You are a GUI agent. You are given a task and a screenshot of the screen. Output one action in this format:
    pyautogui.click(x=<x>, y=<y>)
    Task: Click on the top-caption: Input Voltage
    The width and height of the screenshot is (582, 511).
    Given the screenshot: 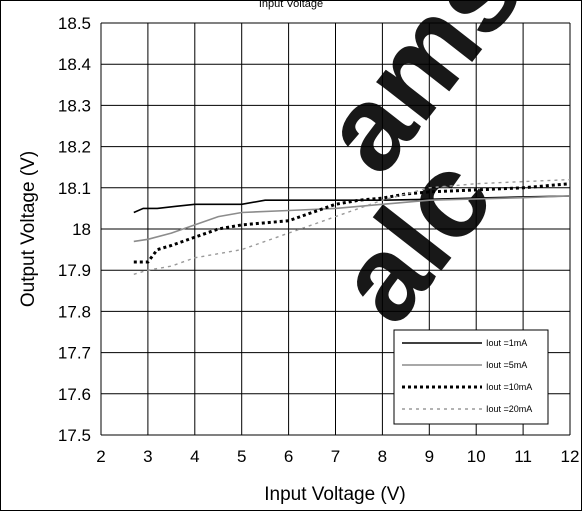 What is the action you would take?
    pyautogui.click(x=291, y=5)
    